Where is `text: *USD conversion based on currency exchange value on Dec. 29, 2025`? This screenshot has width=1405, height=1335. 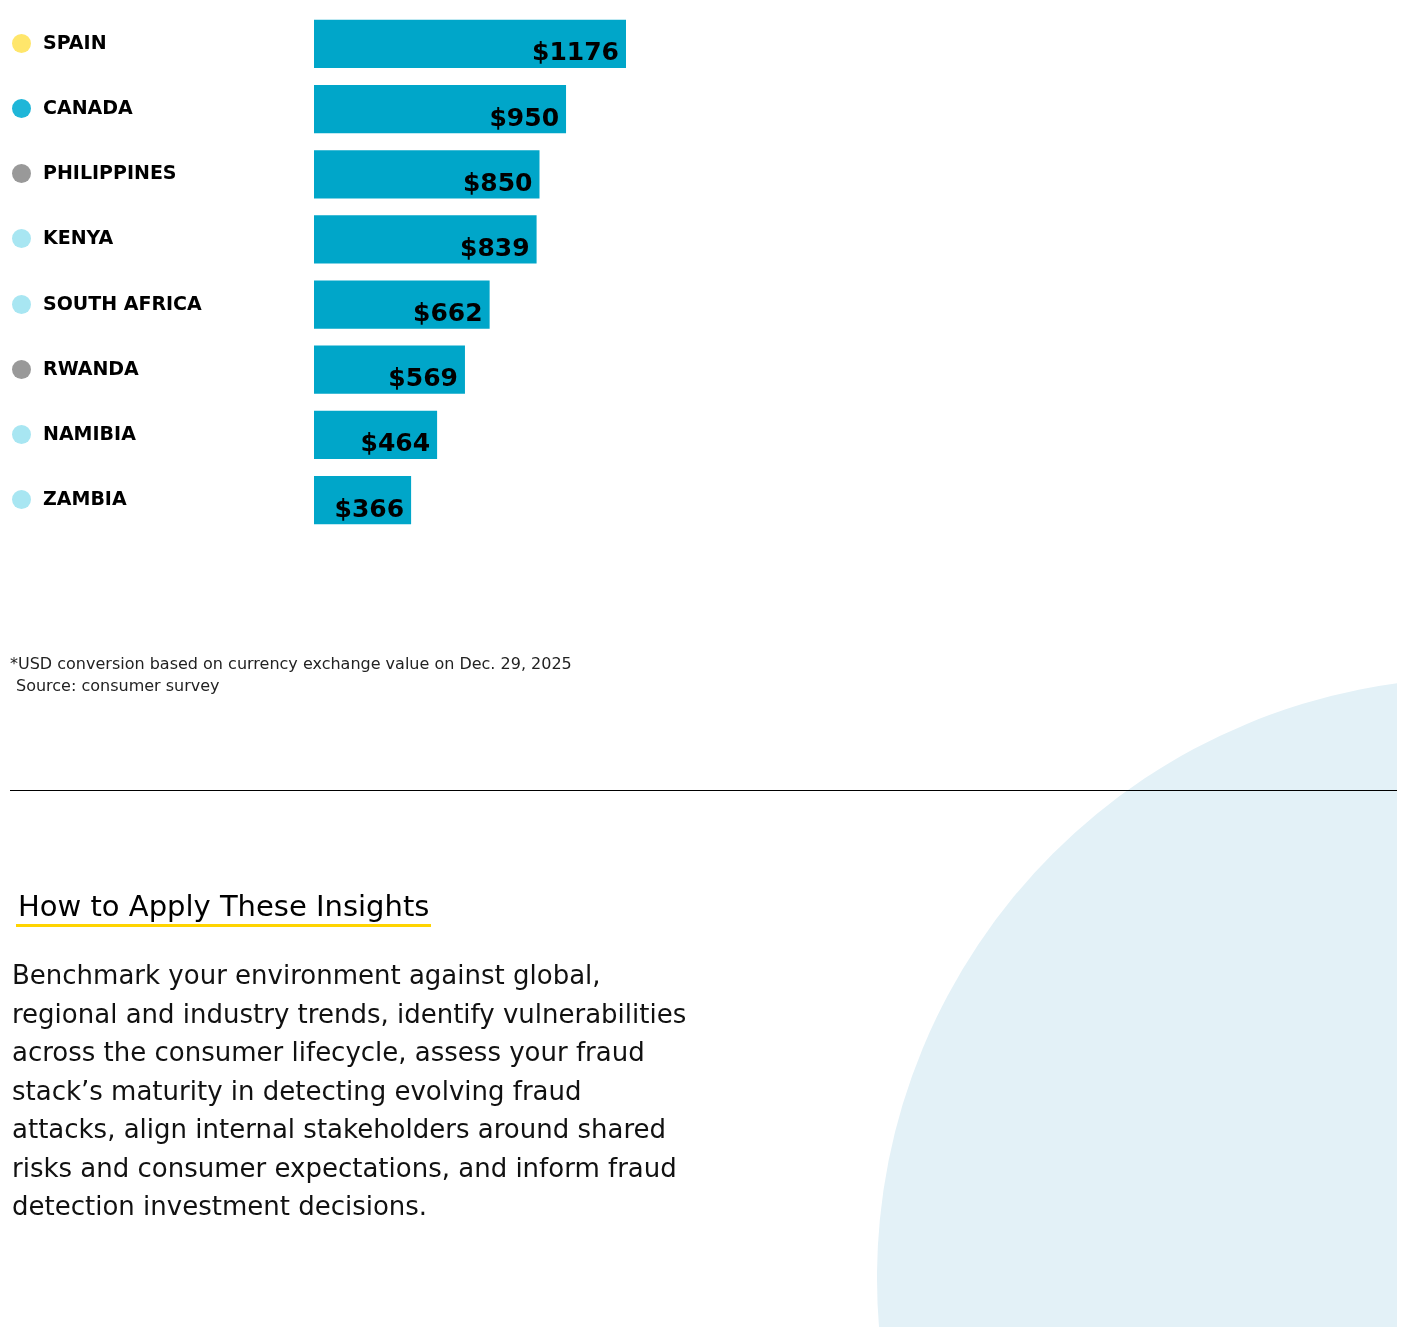
text: *USD conversion based on currency exchange value on Dec. 29, 2025 is located at coordinates (291, 664).